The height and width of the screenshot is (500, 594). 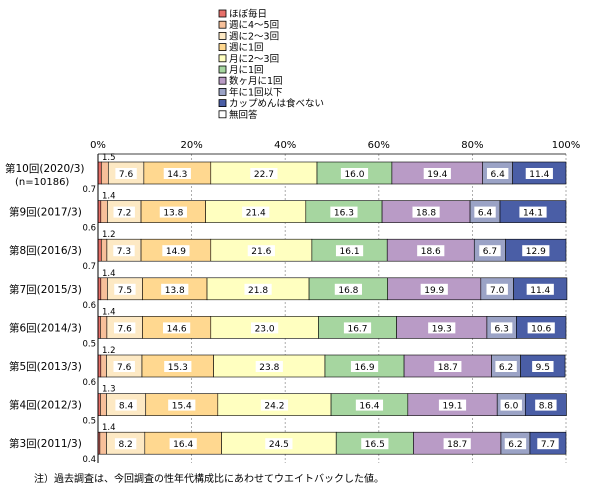 I want to click on data-label: 16.9, so click(x=365, y=368).